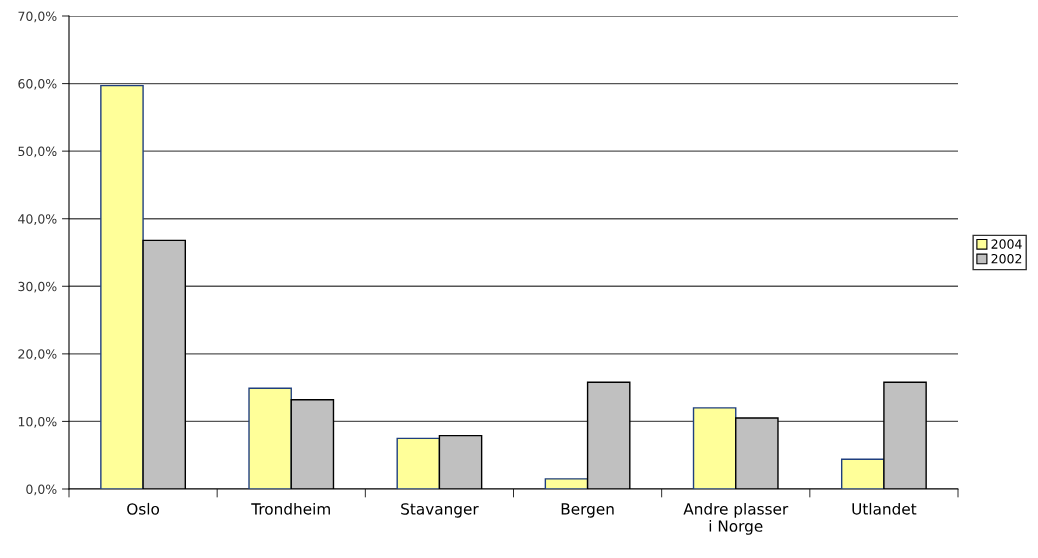  Describe the element at coordinates (440, 510) in the screenshot. I see `x-tick-label: Stavanger` at that location.